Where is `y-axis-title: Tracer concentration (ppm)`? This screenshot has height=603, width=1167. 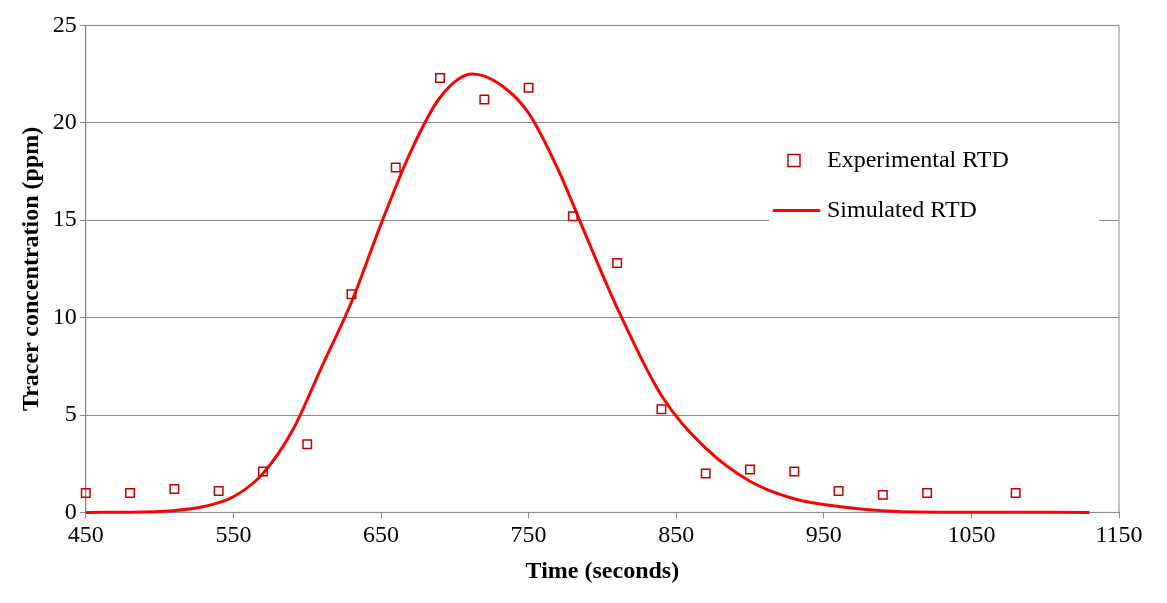 y-axis-title: Tracer concentration (ppm) is located at coordinates (29, 269).